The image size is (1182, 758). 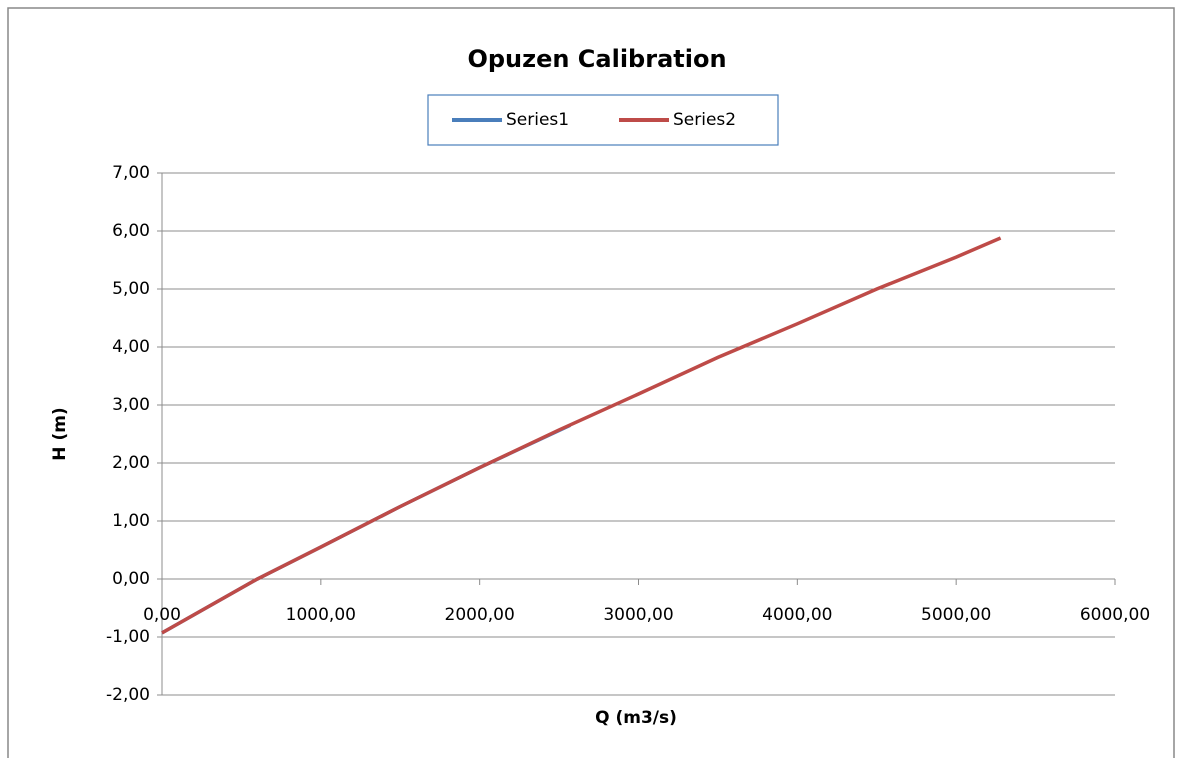 What do you see at coordinates (131, 347) in the screenshot?
I see `y-tick-label: 4,00` at bounding box center [131, 347].